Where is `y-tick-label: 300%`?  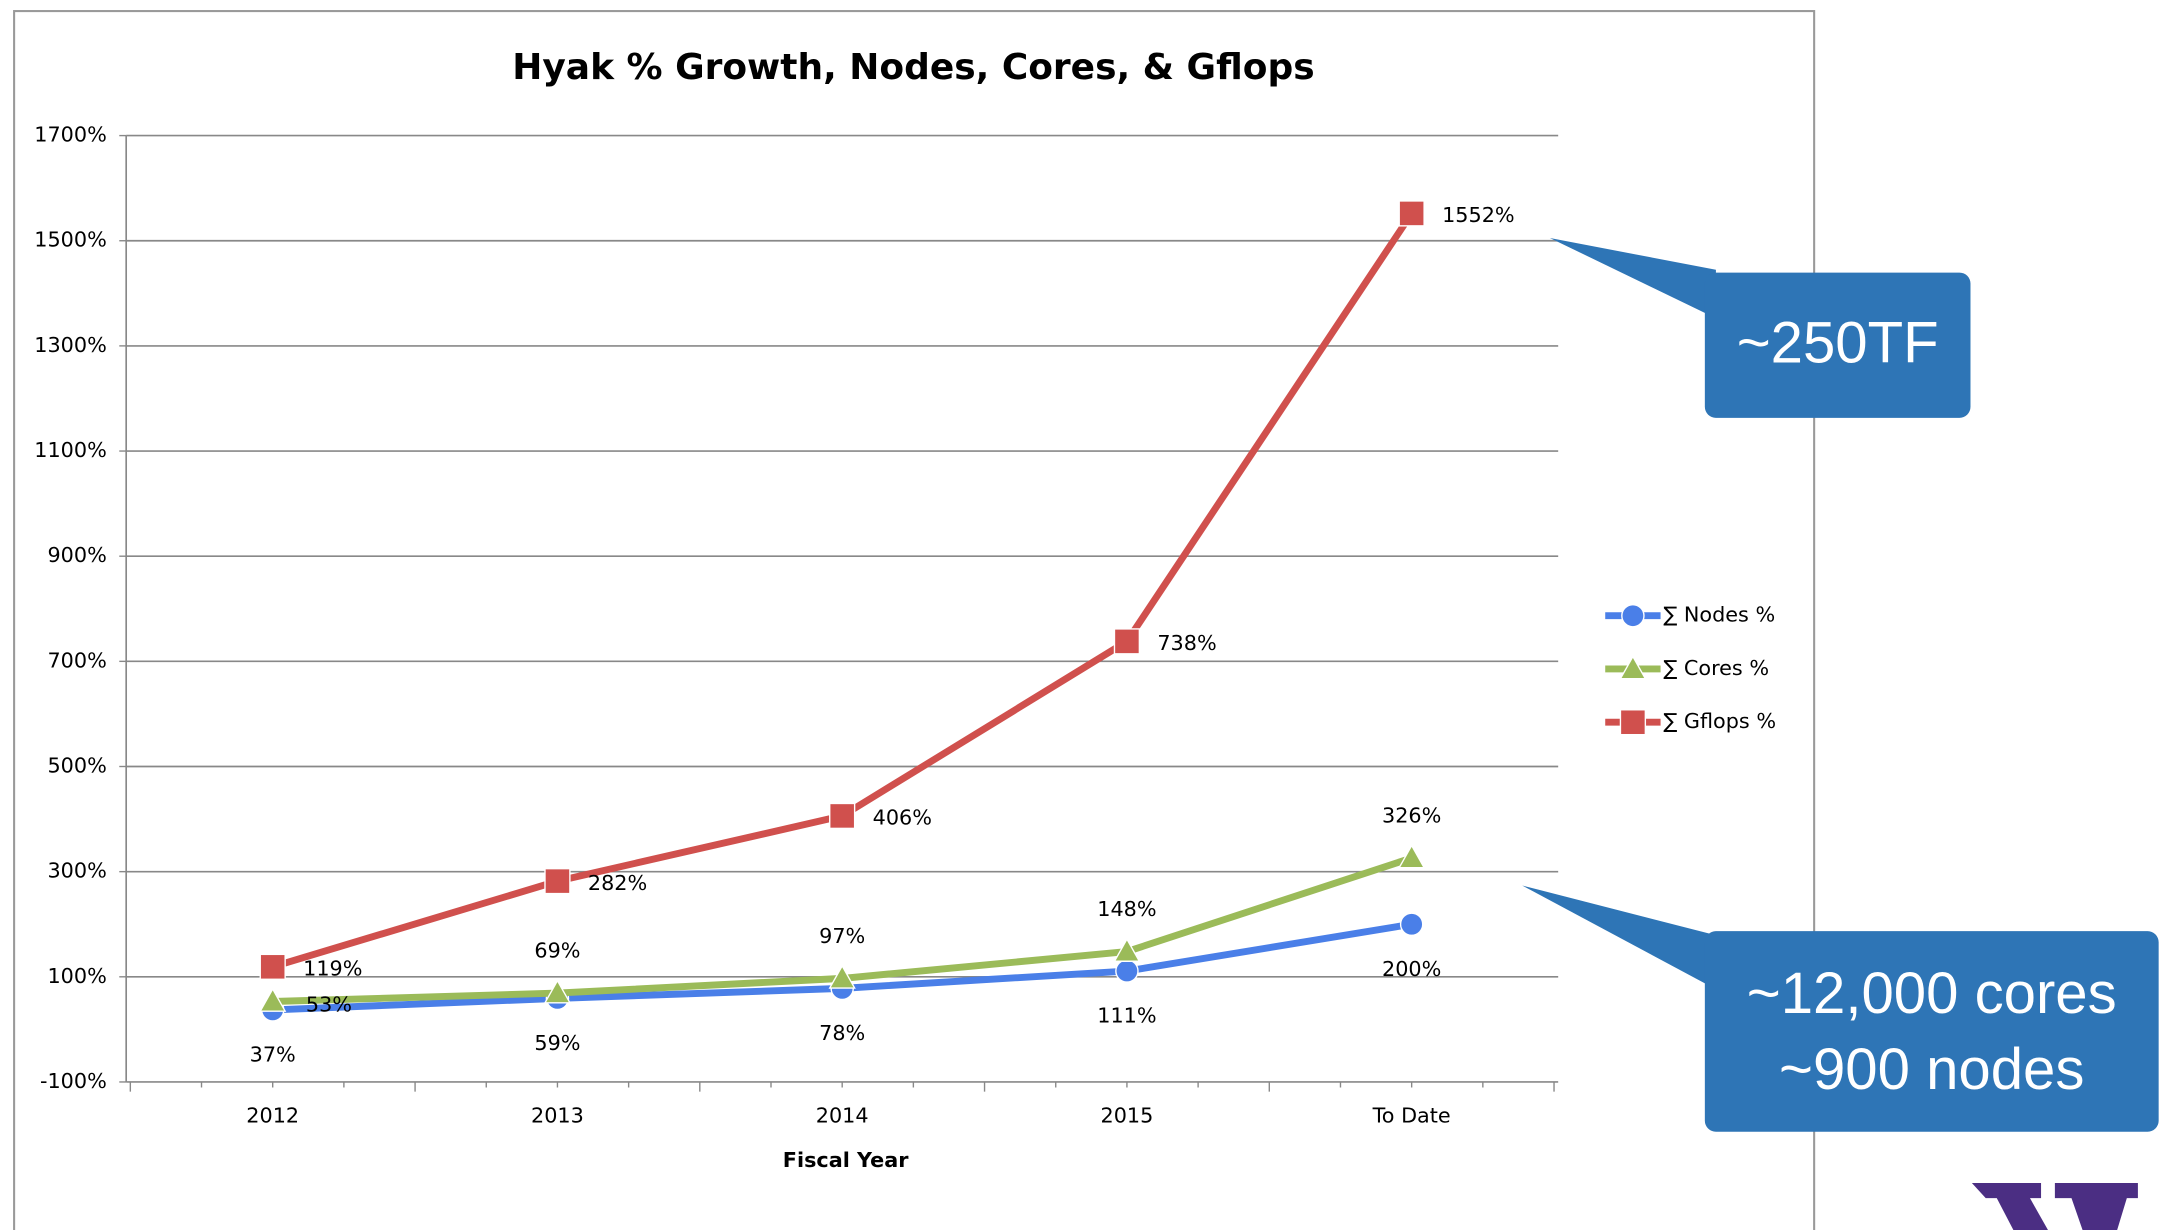
y-tick-label: 300% is located at coordinates (76, 871).